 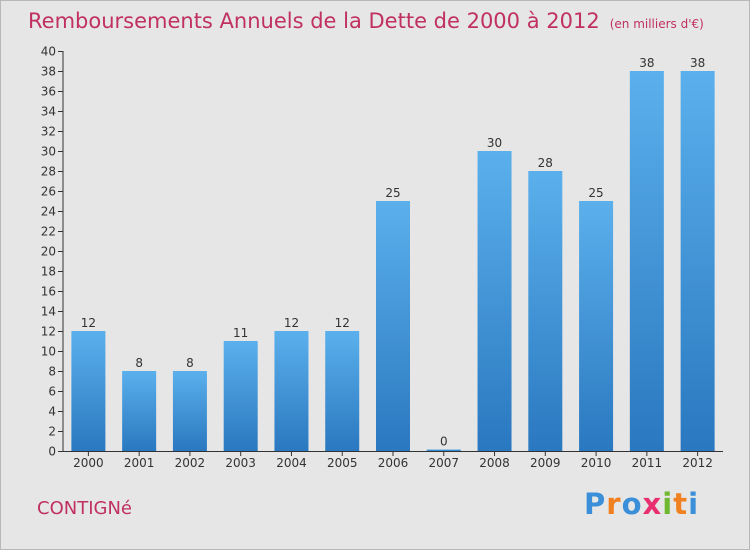 What do you see at coordinates (48, 252) in the screenshot?
I see `y-tick-label: 20` at bounding box center [48, 252].